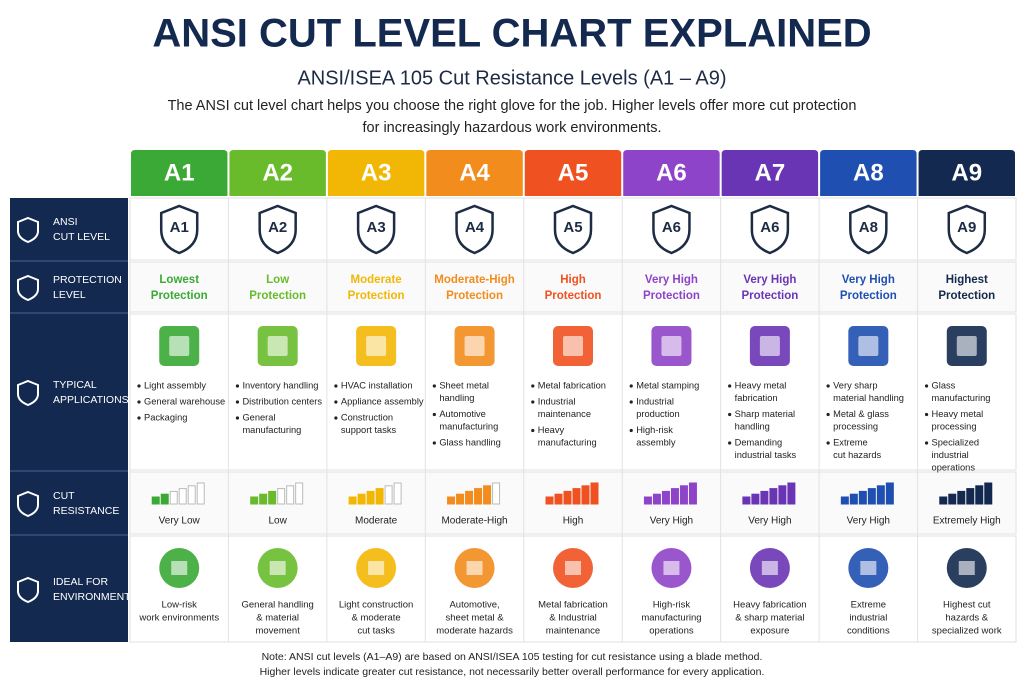 Image resolution: width=1024 pixels, height=683 pixels. What do you see at coordinates (178, 618) in the screenshot?
I see `environment: work environments` at bounding box center [178, 618].